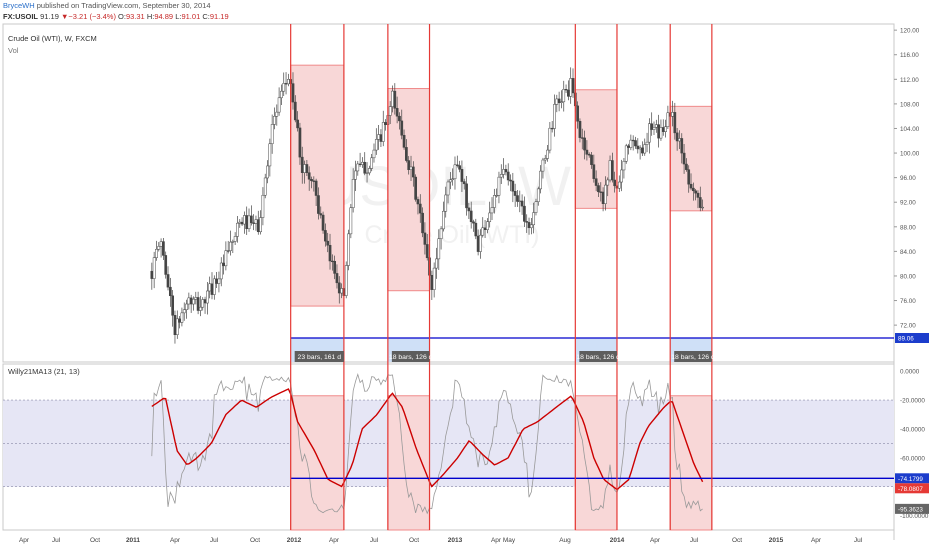 The image size is (932, 550). What do you see at coordinates (908, 276) in the screenshot?
I see `price-tick-label: 80.00` at bounding box center [908, 276].